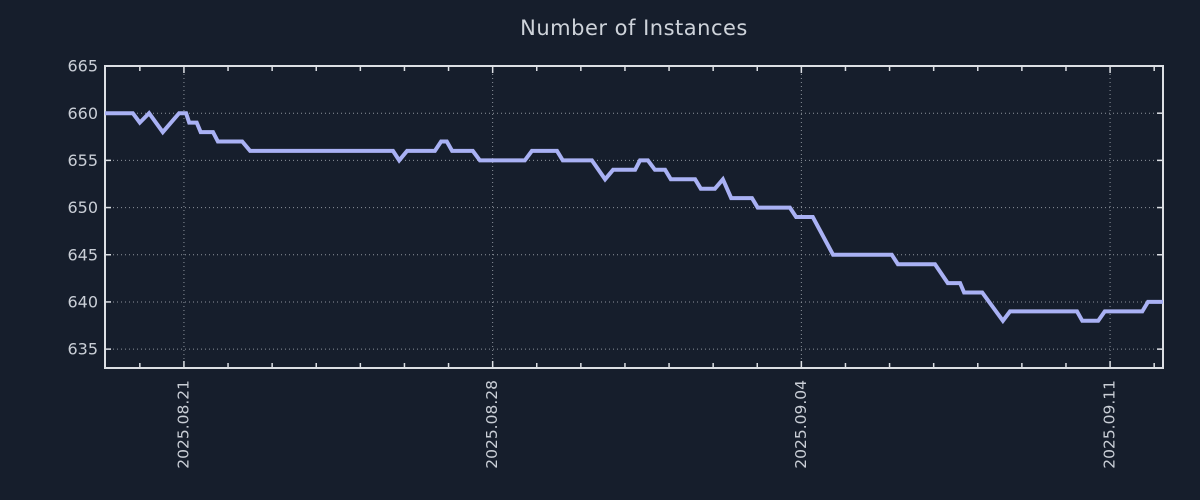  Describe the element at coordinates (1110, 424) in the screenshot. I see `x-tick-label: 2025.09.11` at that location.